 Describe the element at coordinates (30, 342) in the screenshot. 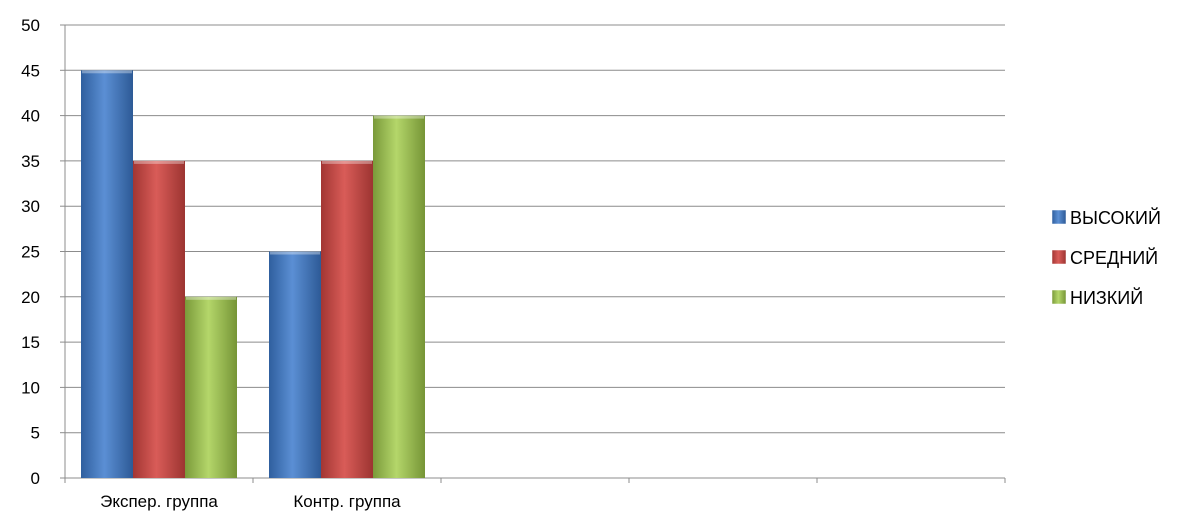

I see `y-tick-label: 15` at that location.